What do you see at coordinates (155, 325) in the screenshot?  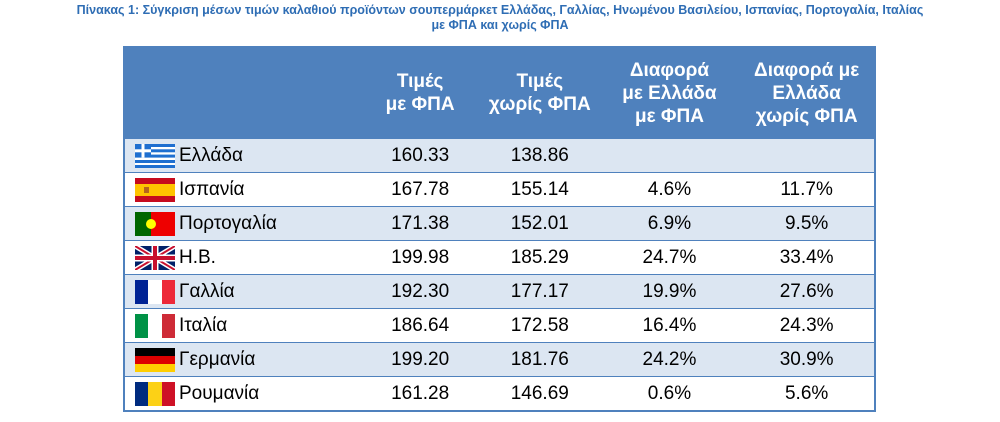 I see `flag-italy` at bounding box center [155, 325].